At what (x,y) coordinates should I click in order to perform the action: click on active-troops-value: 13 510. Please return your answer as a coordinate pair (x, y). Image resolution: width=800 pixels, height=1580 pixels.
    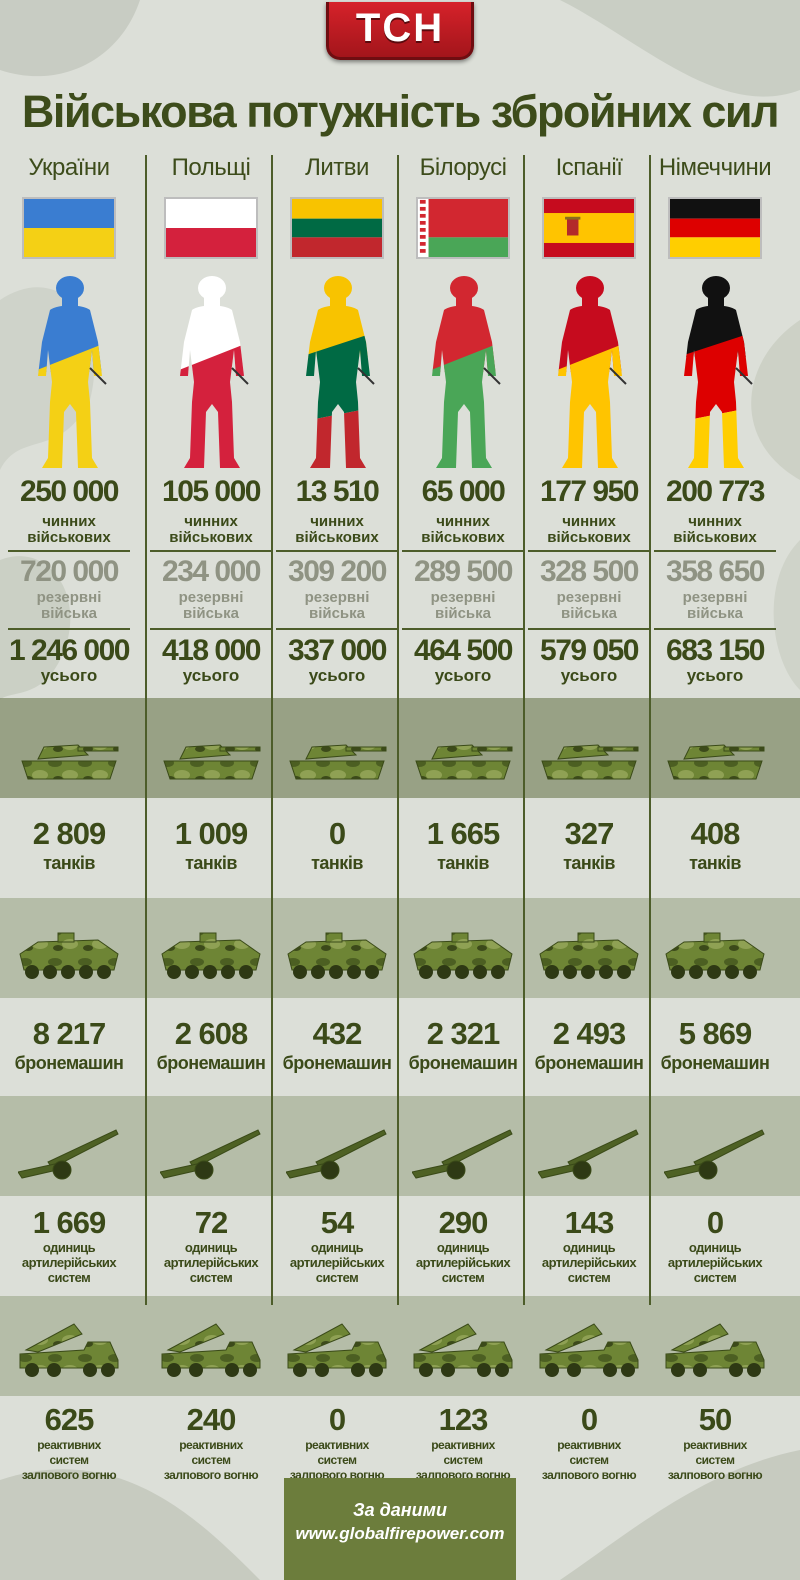
    Looking at the image, I should click on (337, 491).